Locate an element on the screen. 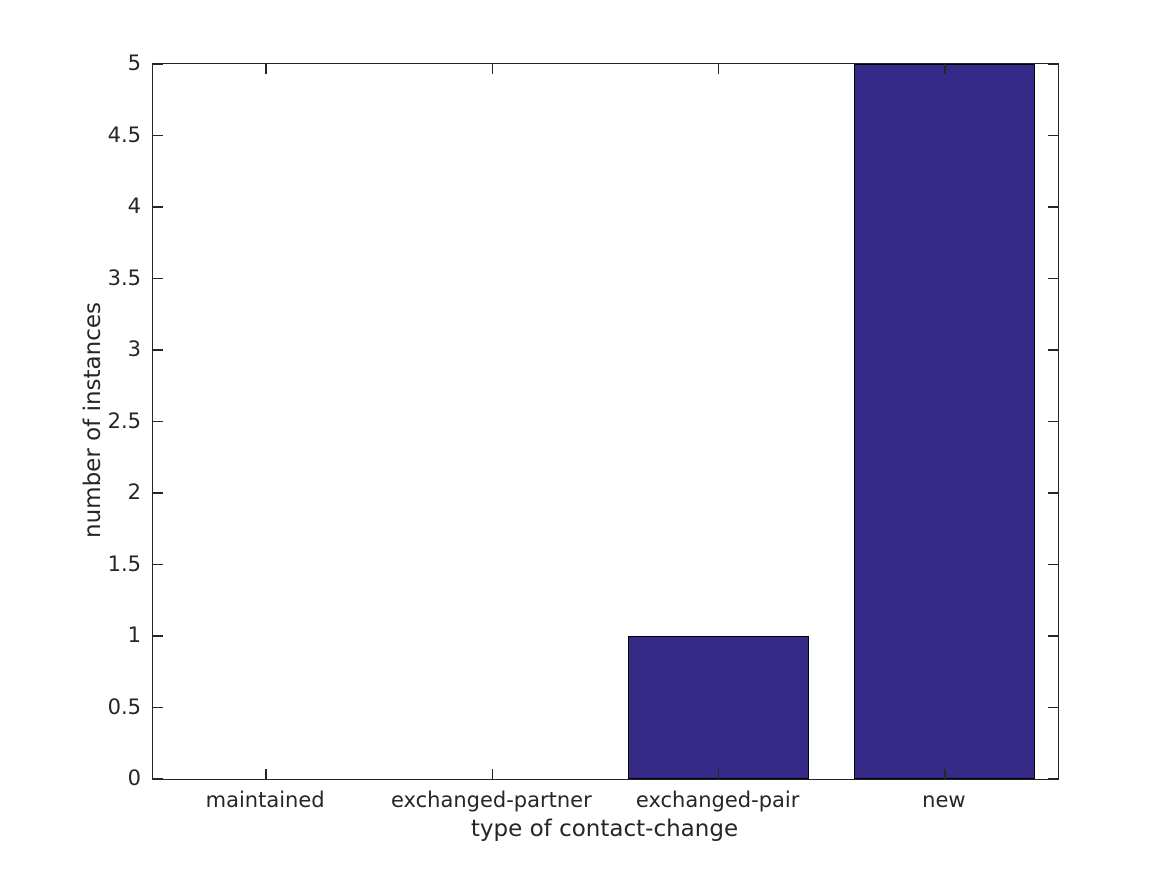 This screenshot has width=1167, height=875. y-tick-label: 2 is located at coordinates (134, 492).